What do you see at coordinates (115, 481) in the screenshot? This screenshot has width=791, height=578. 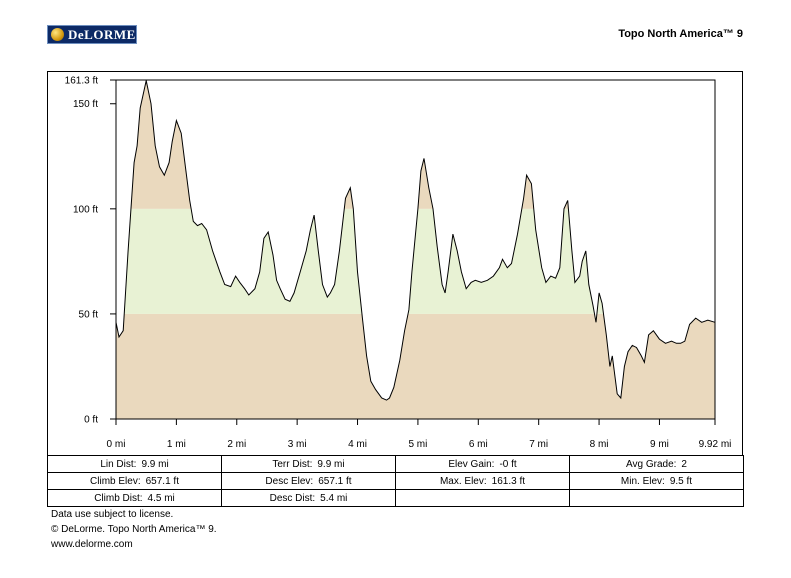 I see `stat-label: Climb Elev:` at bounding box center [115, 481].